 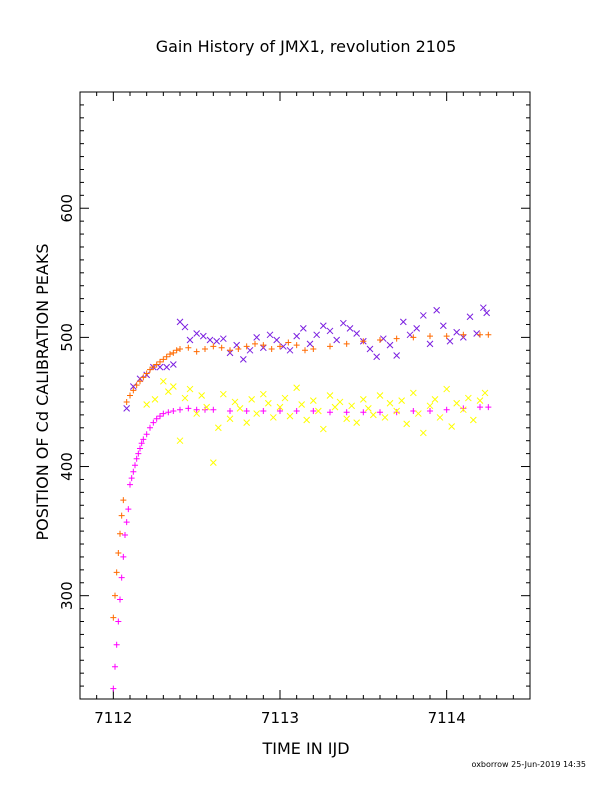 What do you see at coordinates (280, 718) in the screenshot?
I see `x-tick-label: 7113` at bounding box center [280, 718].